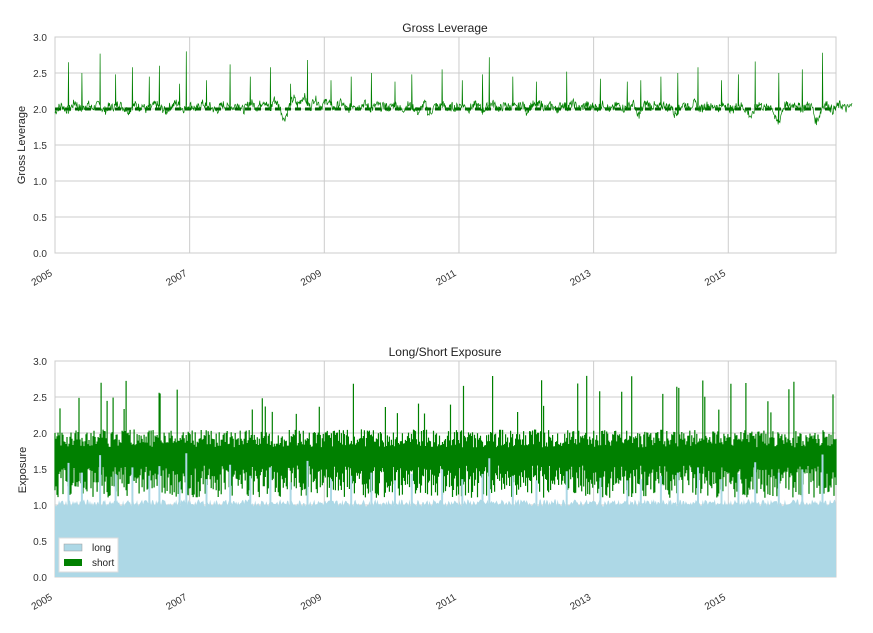 The image size is (873, 633). What do you see at coordinates (40, 362) in the screenshot?
I see `exposure-y-tick-label: 3.0` at bounding box center [40, 362].